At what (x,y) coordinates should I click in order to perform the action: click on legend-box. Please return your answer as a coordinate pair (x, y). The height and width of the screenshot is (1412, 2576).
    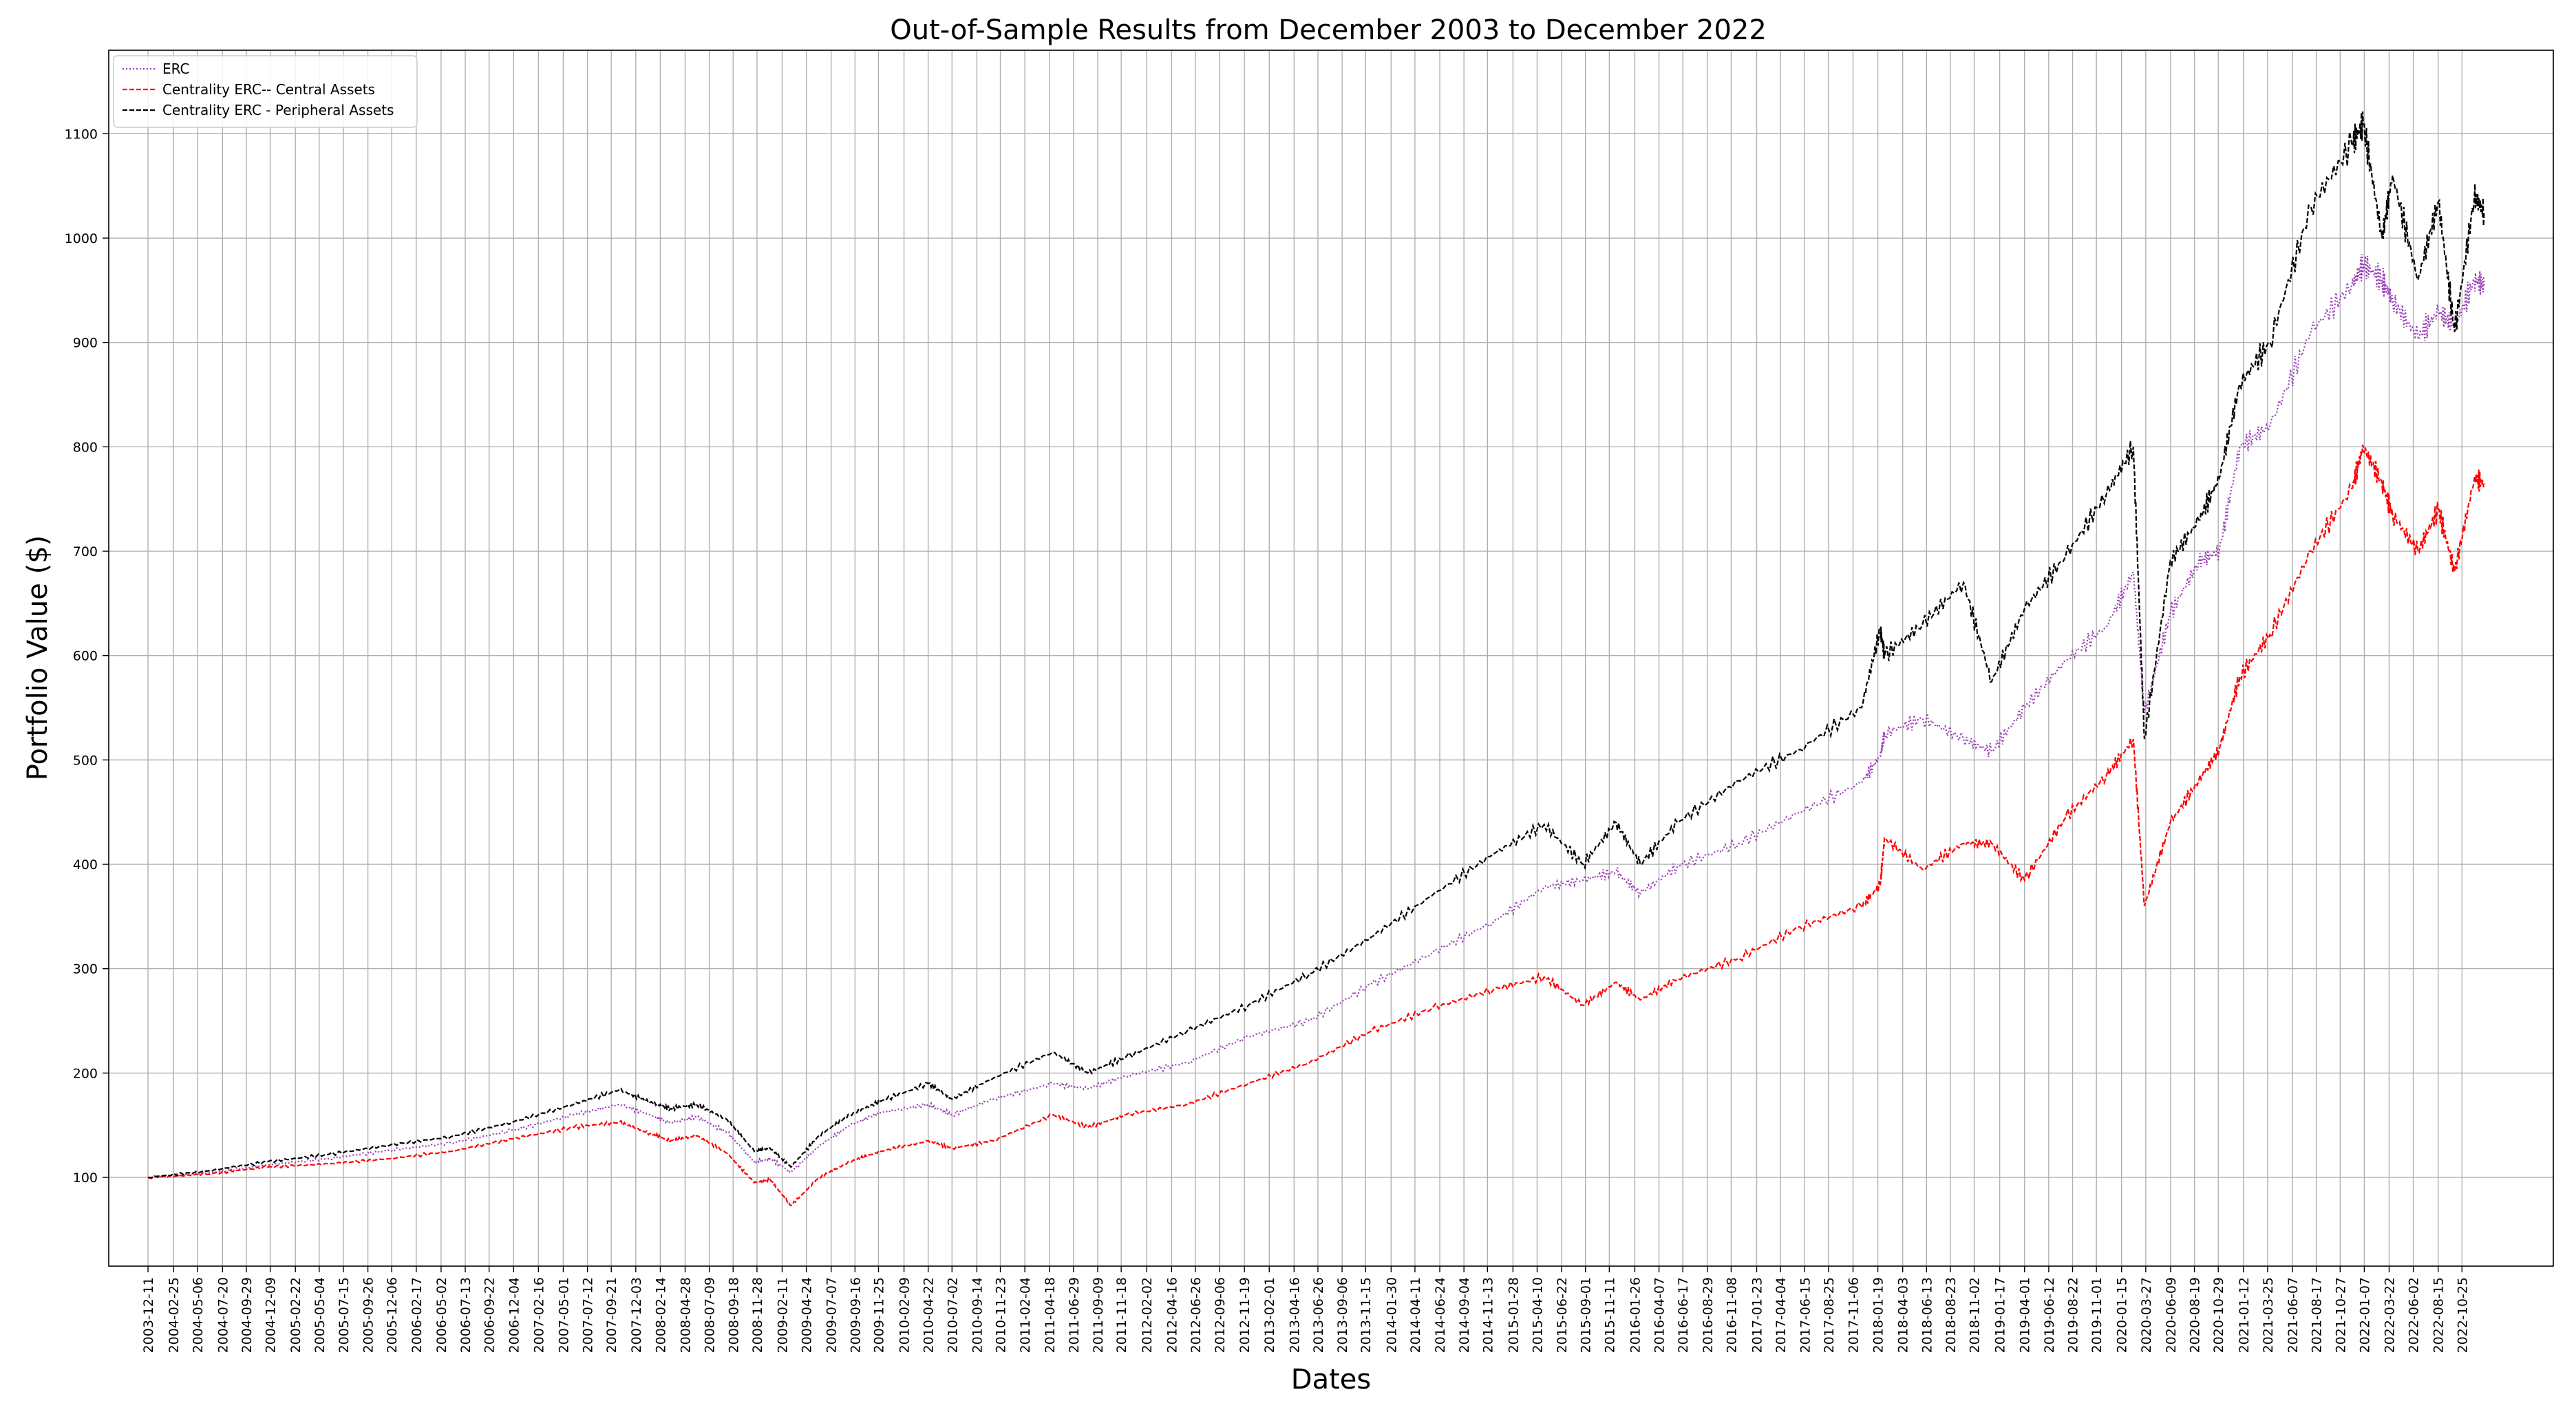
    Looking at the image, I should click on (265, 91).